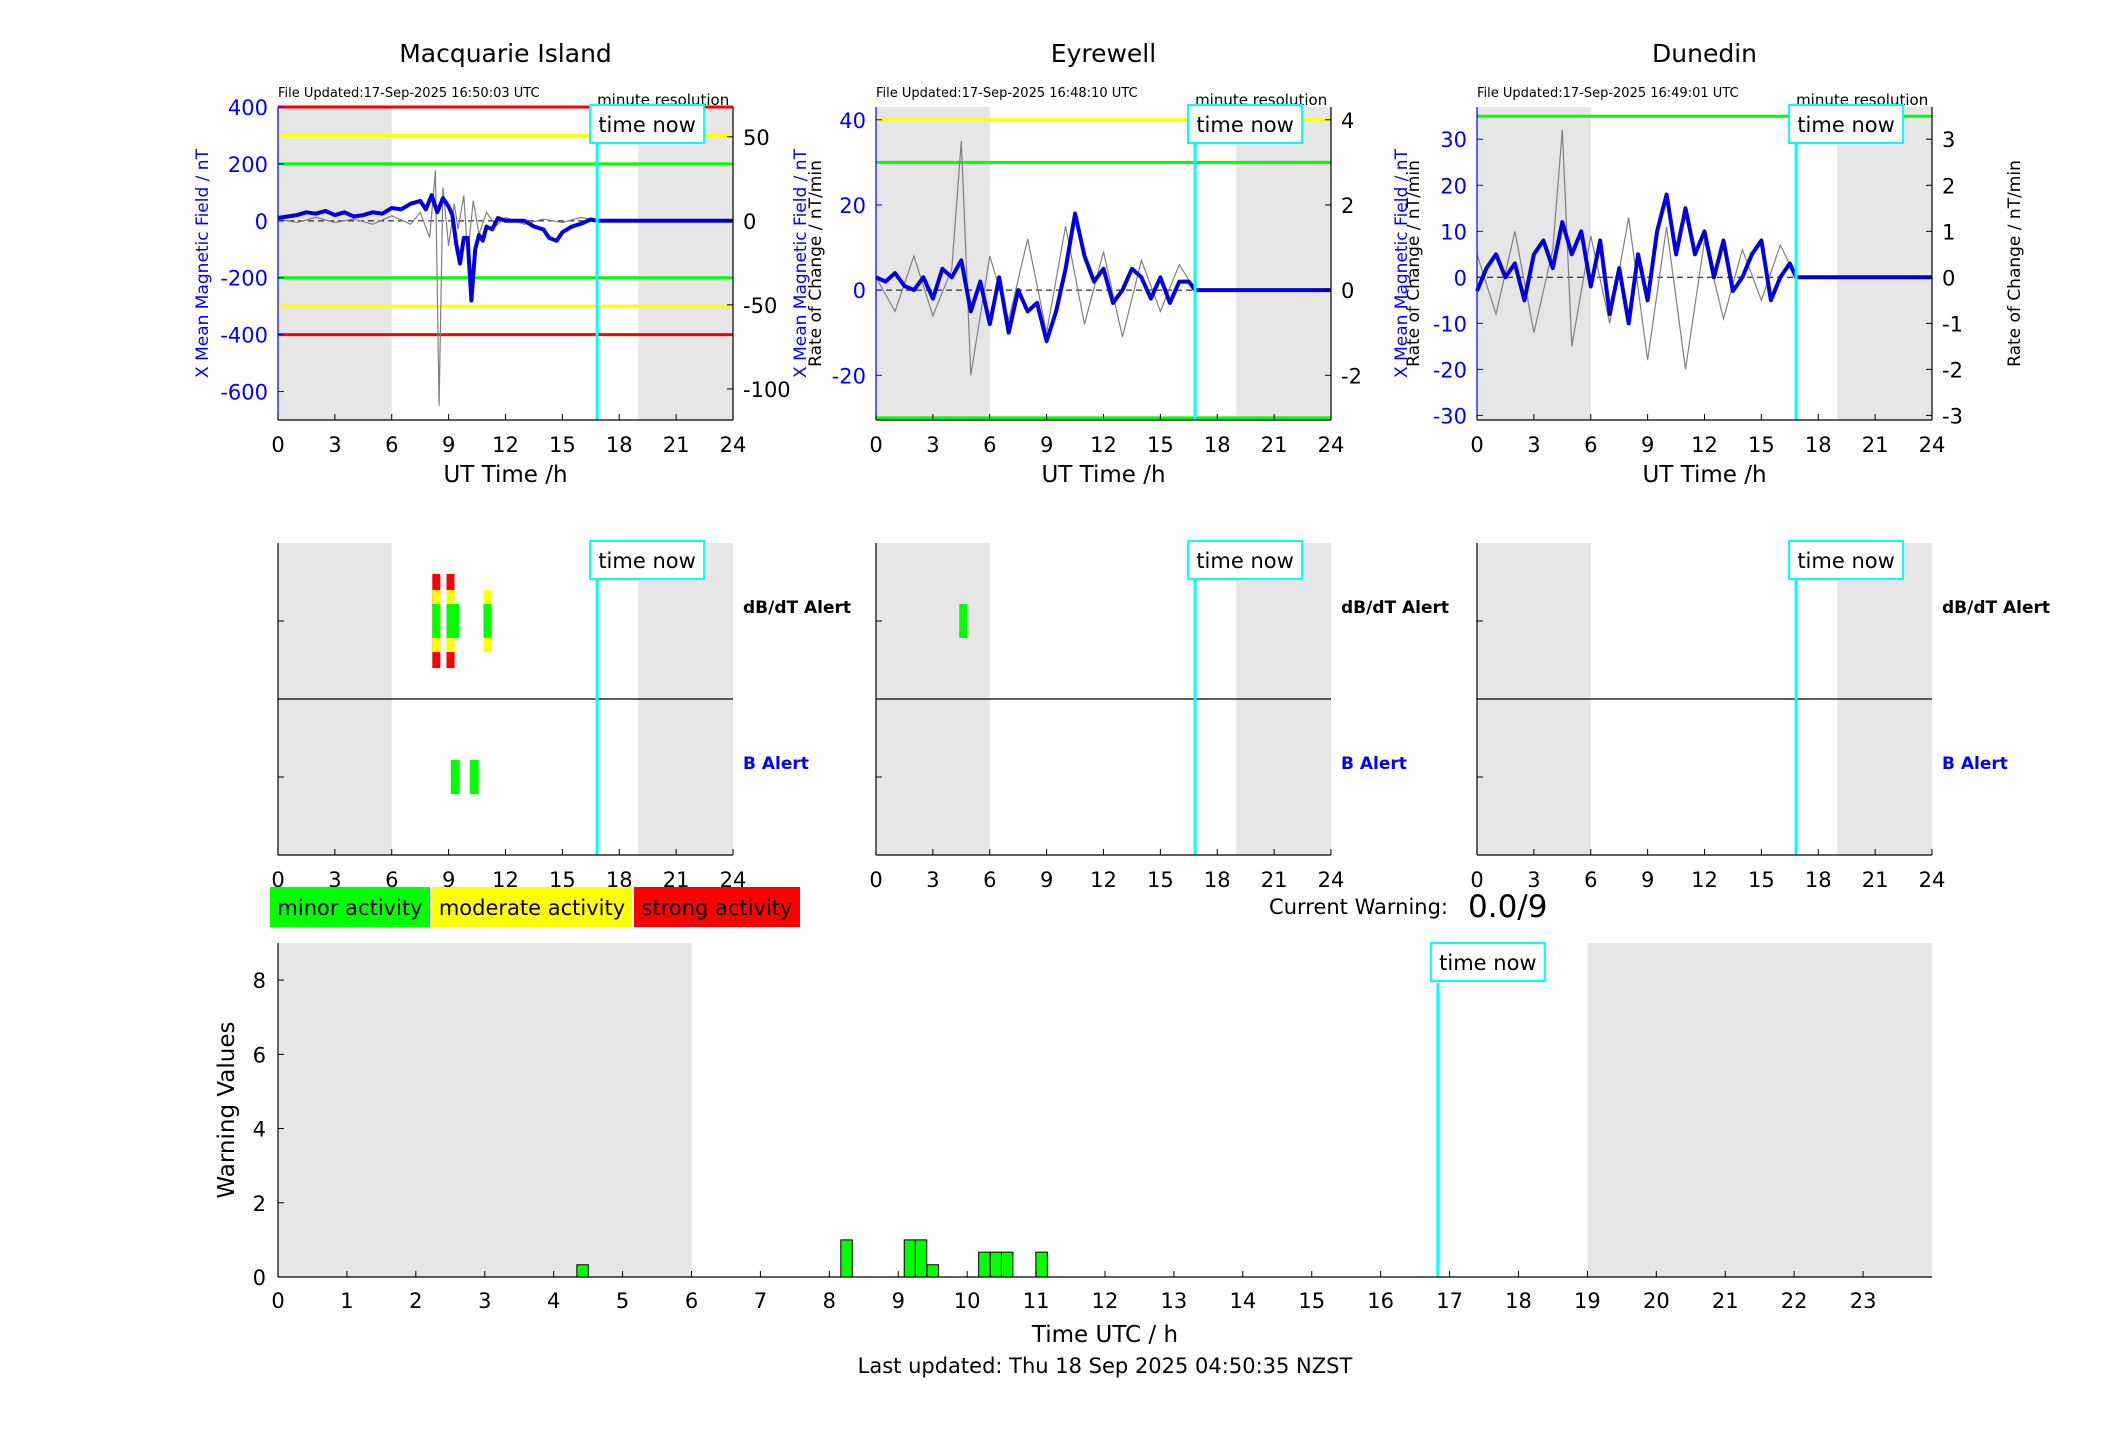 The width and height of the screenshot is (2117, 1441). Describe the element at coordinates (760, 306) in the screenshot. I see `y2-tick-label: -50` at that location.